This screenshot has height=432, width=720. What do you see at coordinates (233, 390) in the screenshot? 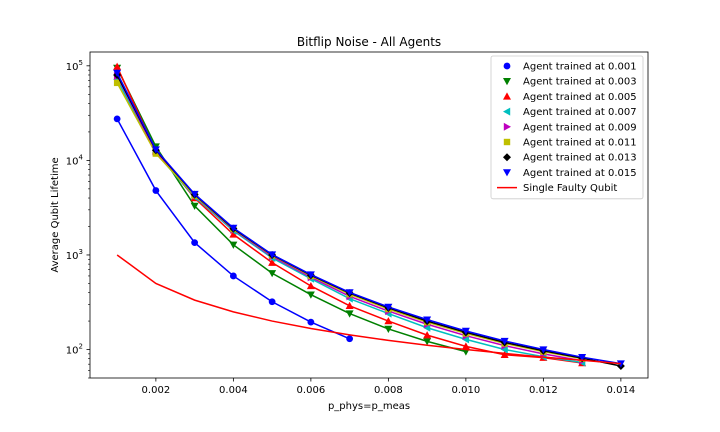
I see `x-tick-label: 0.004` at bounding box center [233, 390].